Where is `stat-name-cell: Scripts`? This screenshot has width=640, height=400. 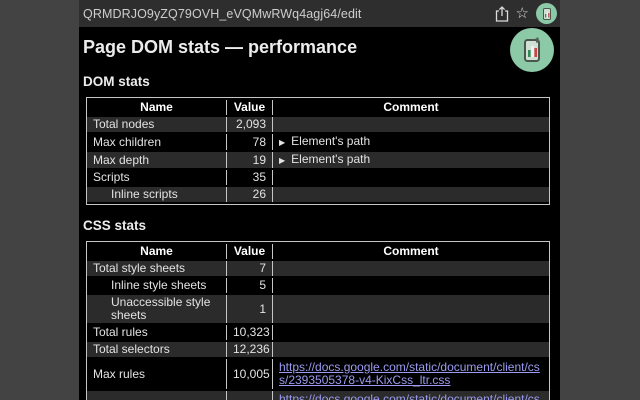
stat-name-cell: Scripts is located at coordinates (157, 177).